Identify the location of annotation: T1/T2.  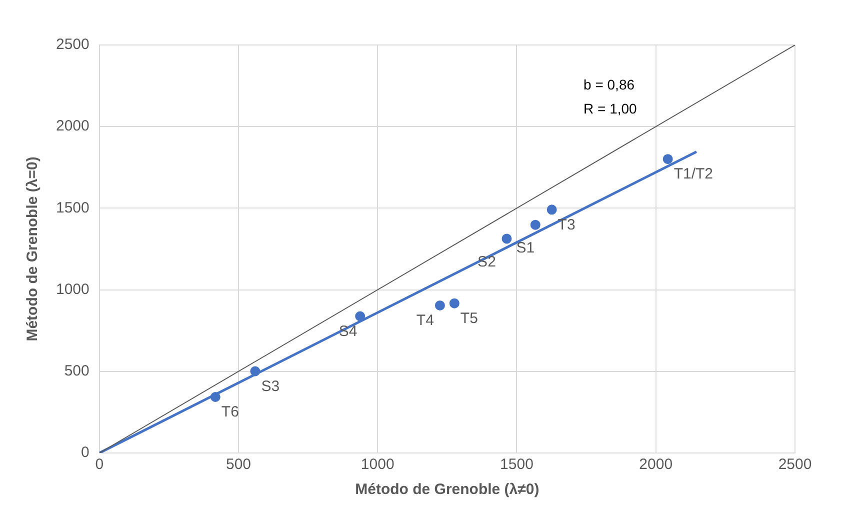
(694, 174).